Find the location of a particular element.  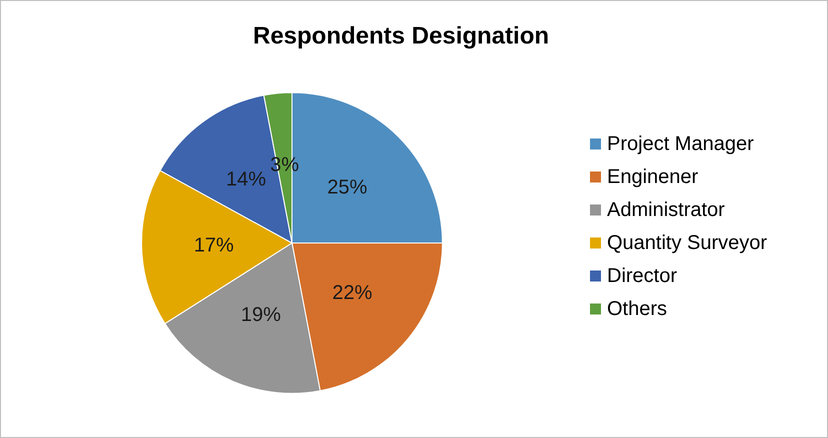

data-label: 17% is located at coordinates (214, 245).